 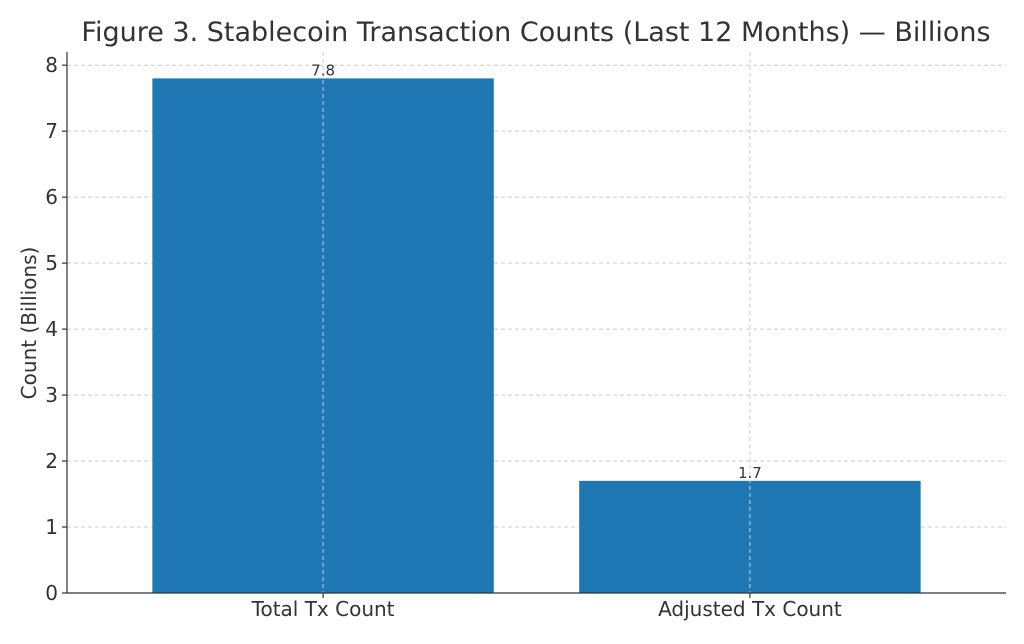 What do you see at coordinates (51, 395) in the screenshot?
I see `y-tick-label: 3` at bounding box center [51, 395].